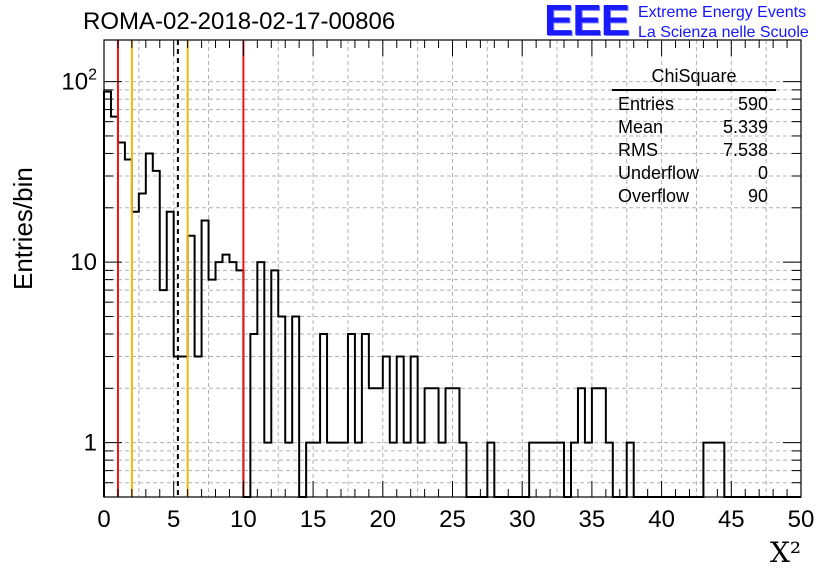  What do you see at coordinates (694, 78) in the screenshot?
I see `stats-title: ChiSquare` at bounding box center [694, 78].